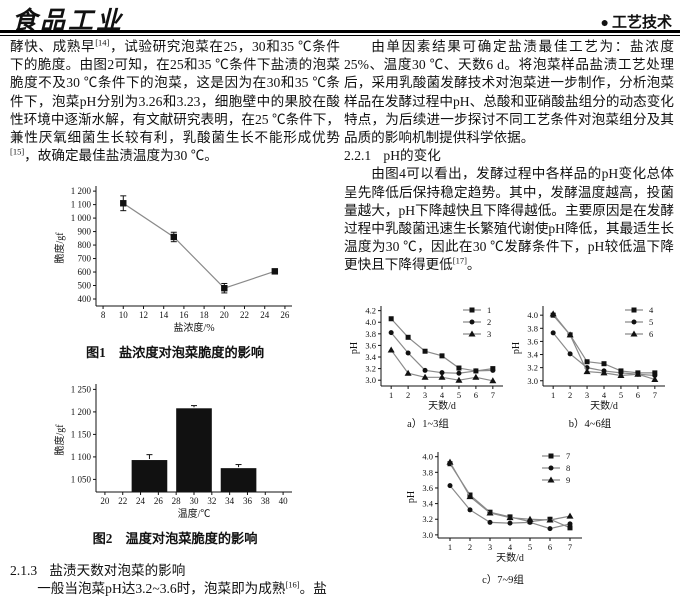  What do you see at coordinates (636, 21) in the screenshot?
I see `section-label: ● 工艺技术` at bounding box center [636, 21].